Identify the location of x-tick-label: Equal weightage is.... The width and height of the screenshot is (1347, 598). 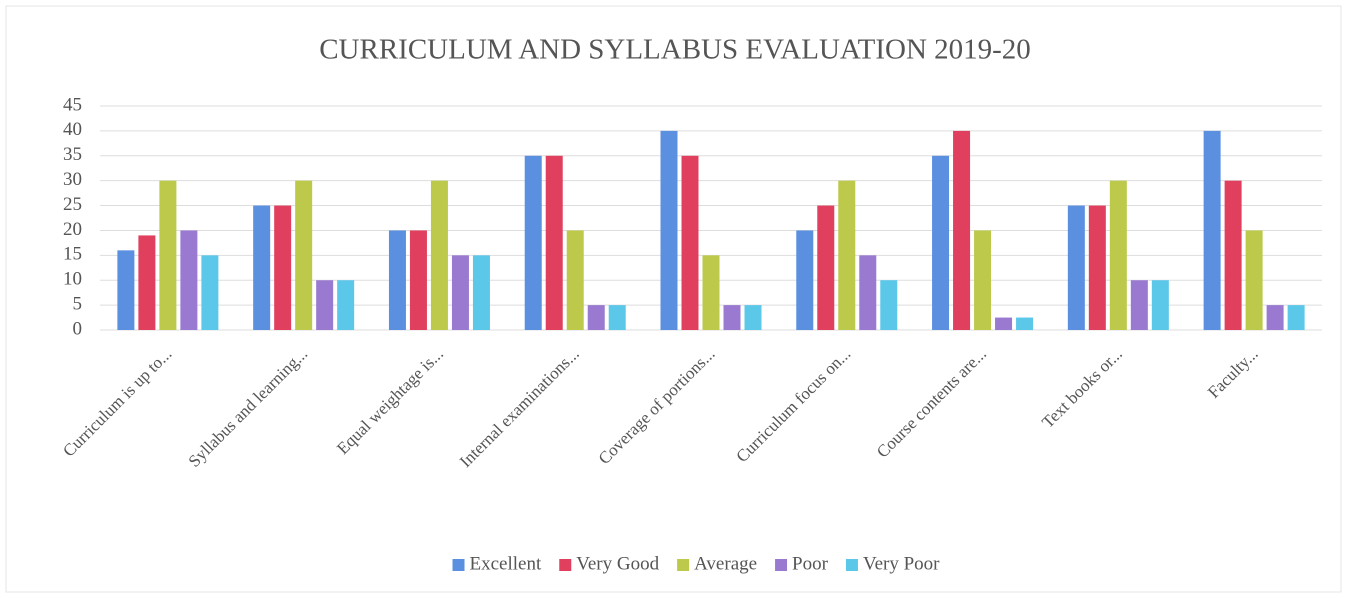
(390, 401).